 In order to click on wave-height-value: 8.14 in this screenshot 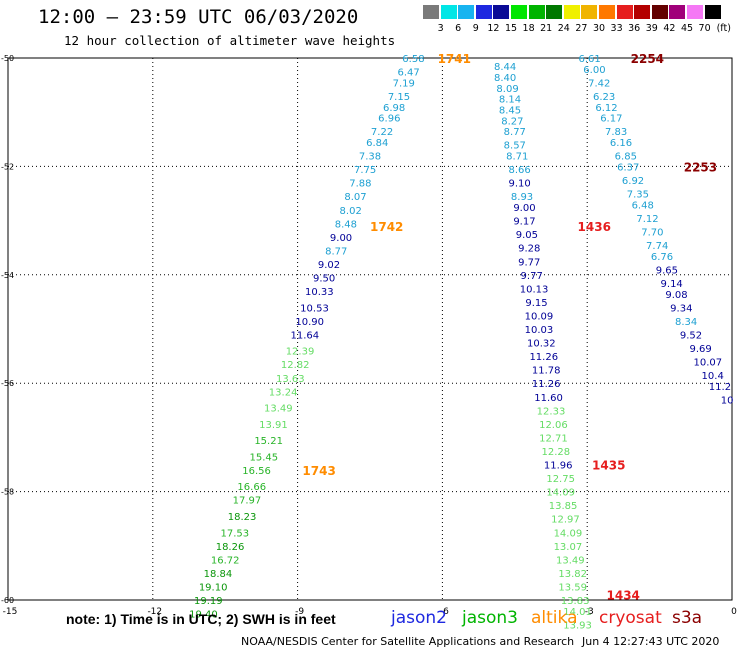, I will do `click(510, 100)`.